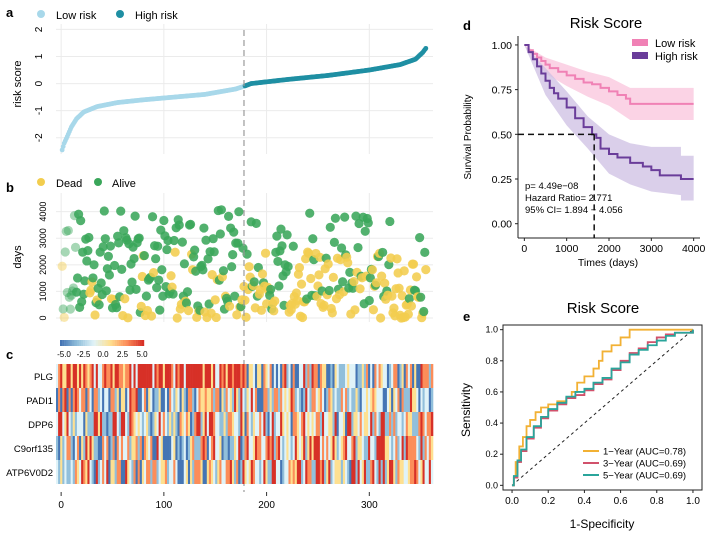 The width and height of the screenshot is (709, 535). What do you see at coordinates (652, 249) in the screenshot?
I see `d-xtick-label: 3000` at bounding box center [652, 249].